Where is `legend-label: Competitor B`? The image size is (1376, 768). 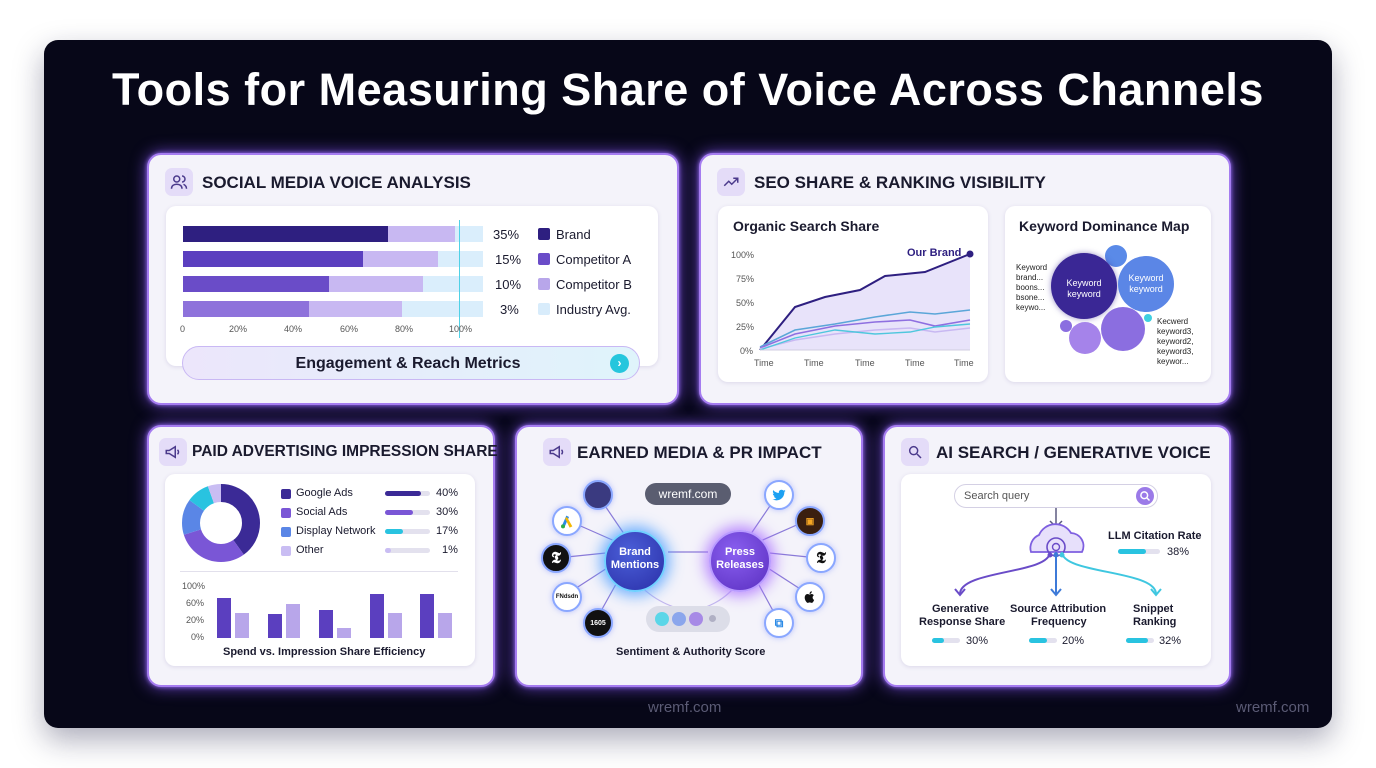
legend-label: Competitor B is located at coordinates (594, 284).